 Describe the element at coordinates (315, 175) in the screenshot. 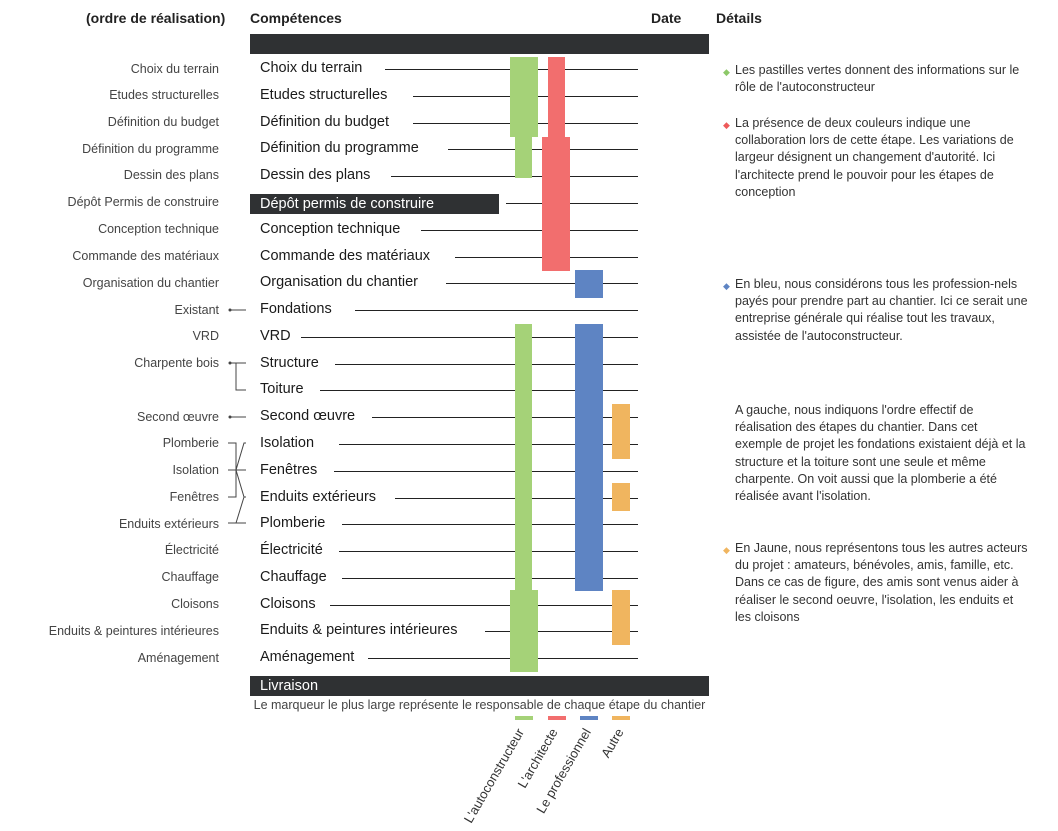

I see `skill-label: Dessin des plans` at that location.